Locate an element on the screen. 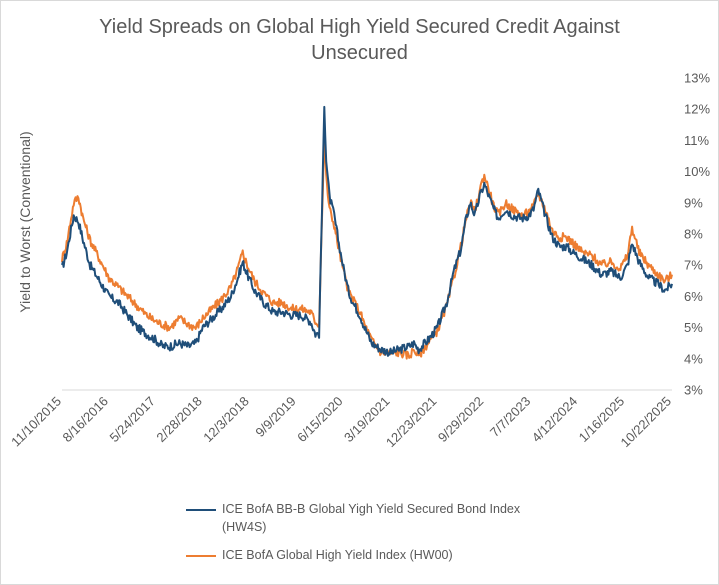 This screenshot has width=719, height=585. y-tick-label: 3% is located at coordinates (693, 390).